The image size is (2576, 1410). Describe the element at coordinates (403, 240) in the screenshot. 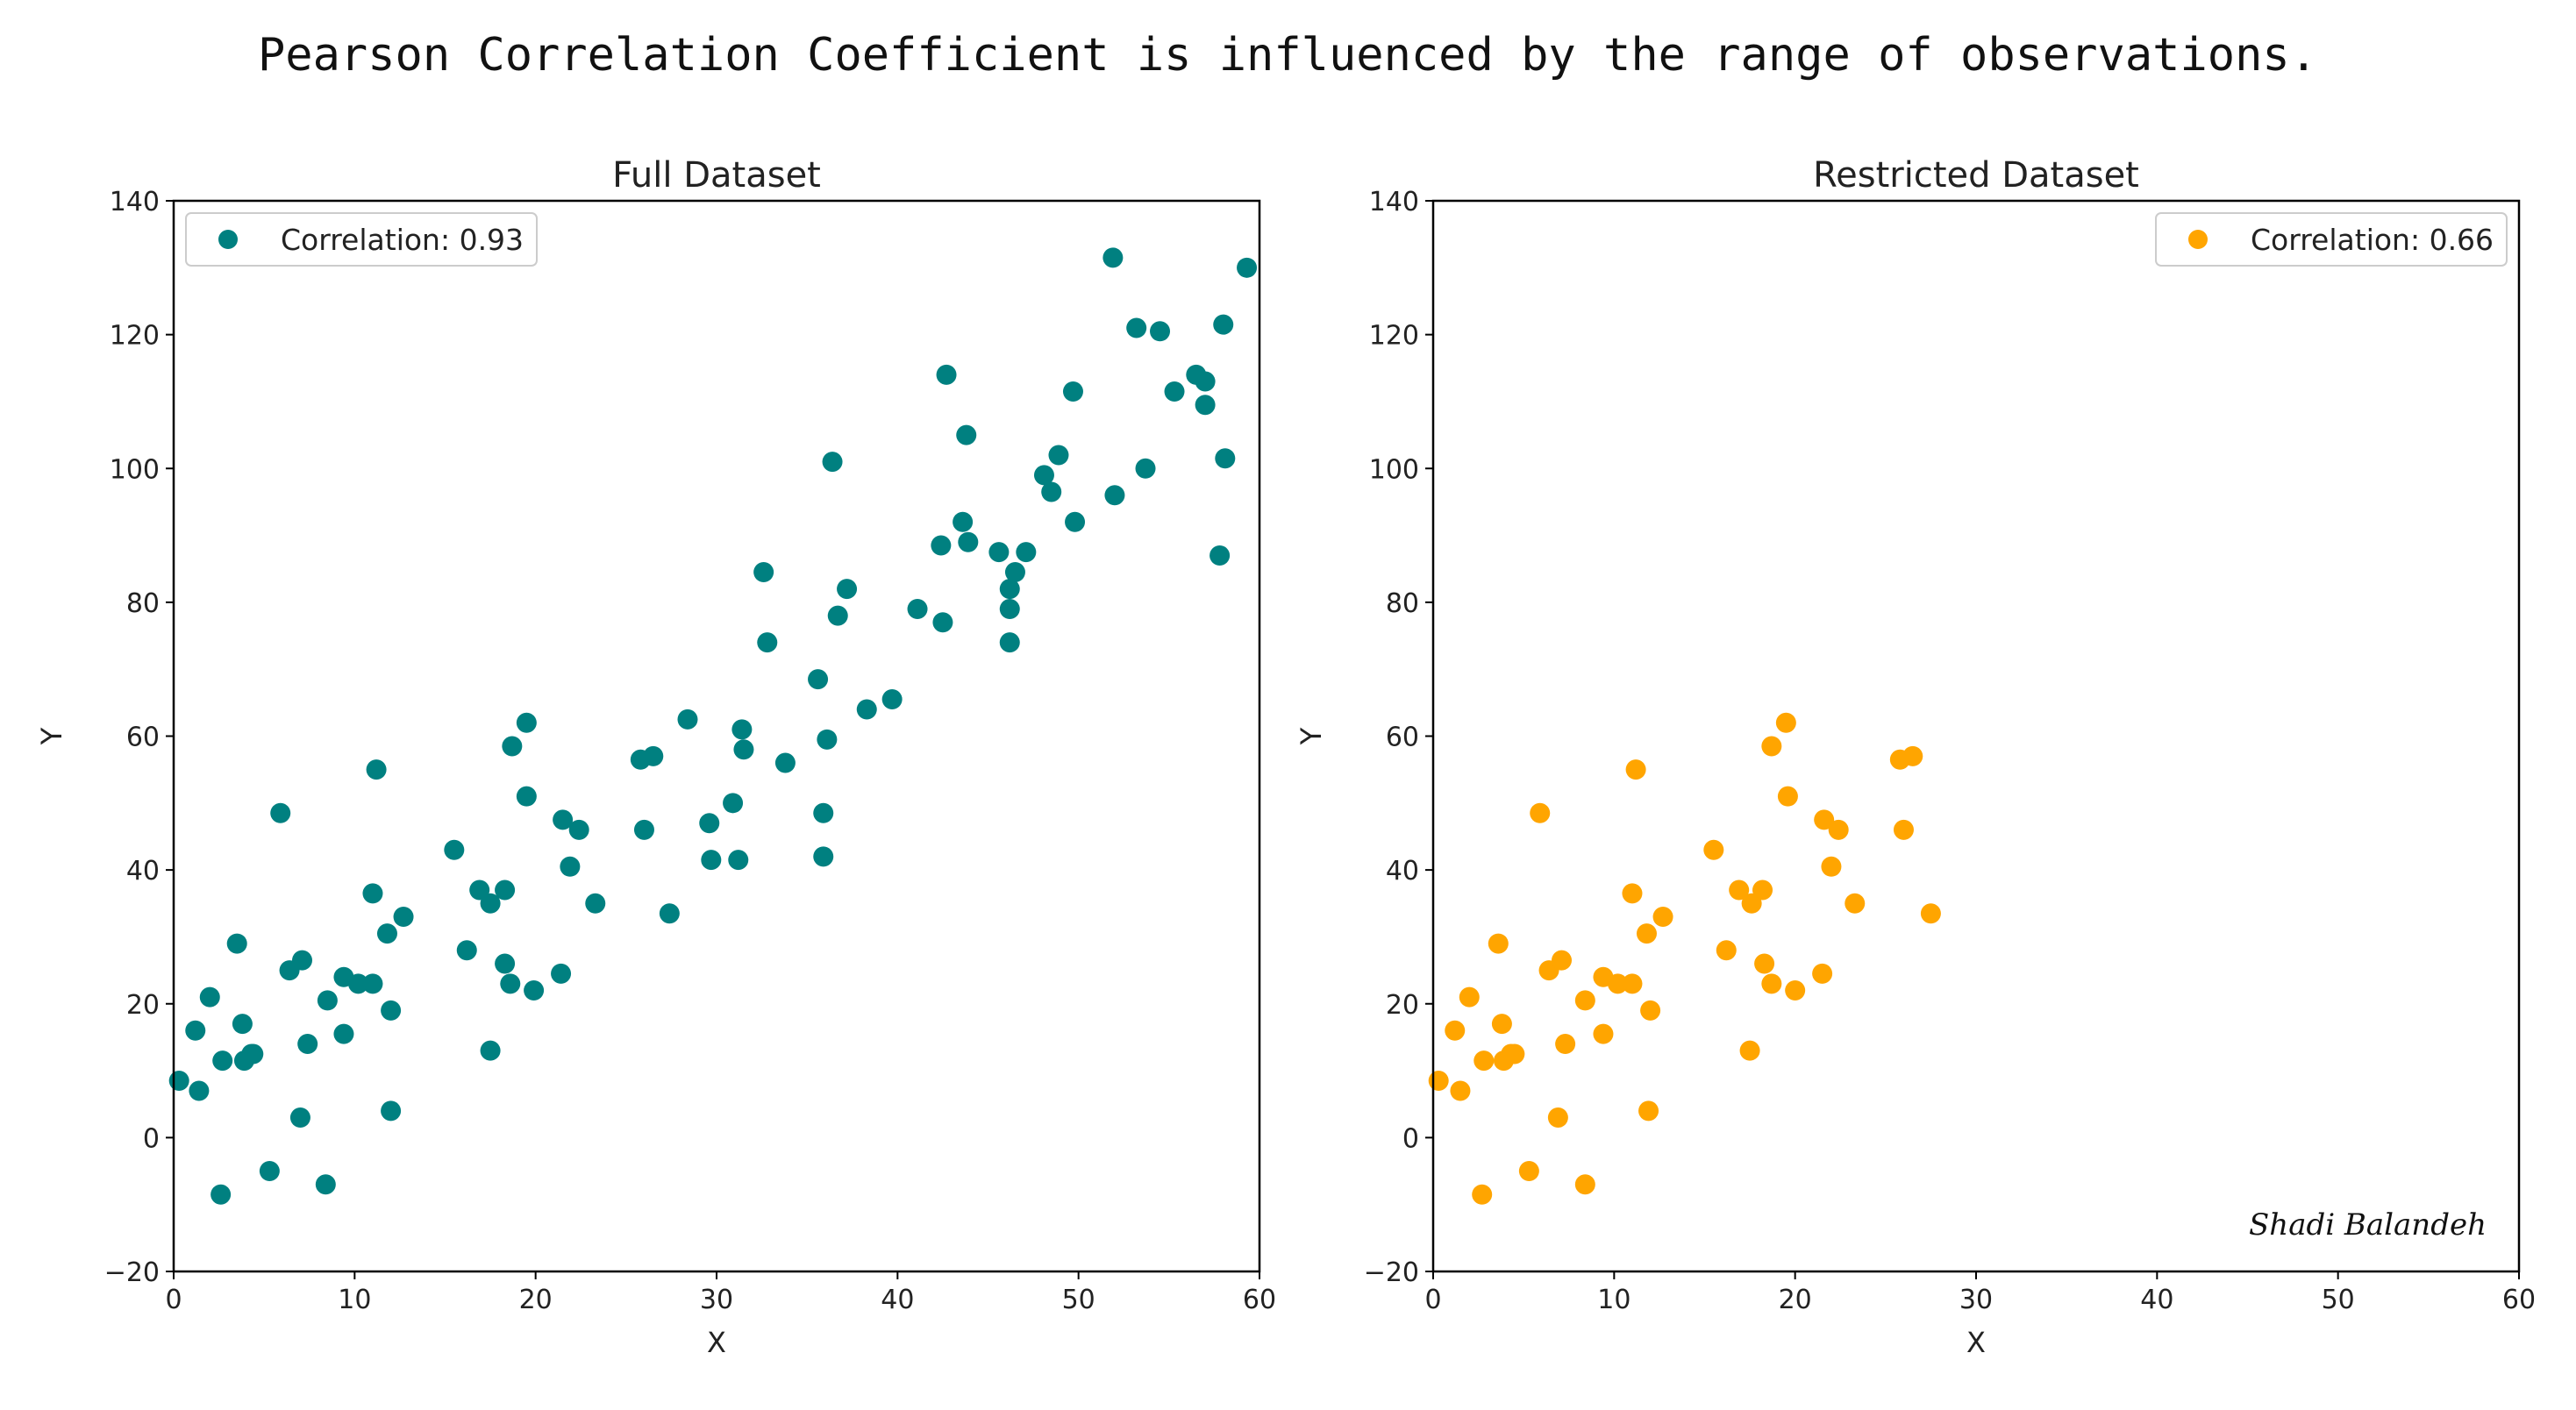

I see `full-dataset-legend-label: Correlation: 0.93` at that location.